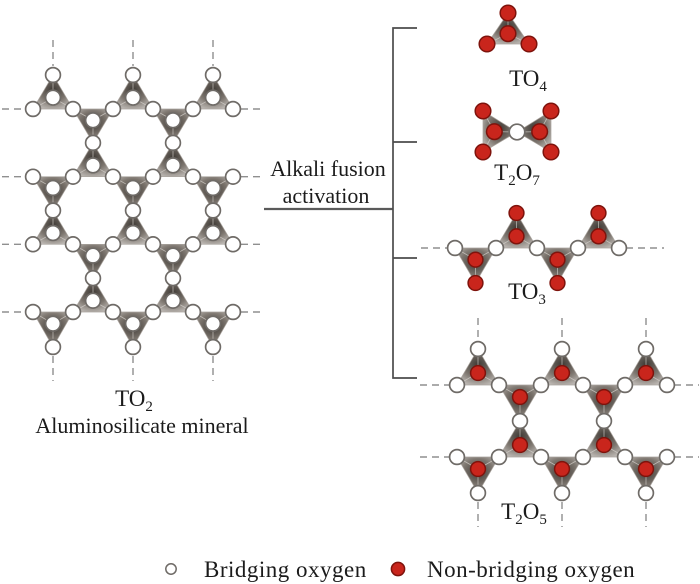 This screenshot has height=584, width=700. I want to click on to2-label: TO2, so click(134, 400).